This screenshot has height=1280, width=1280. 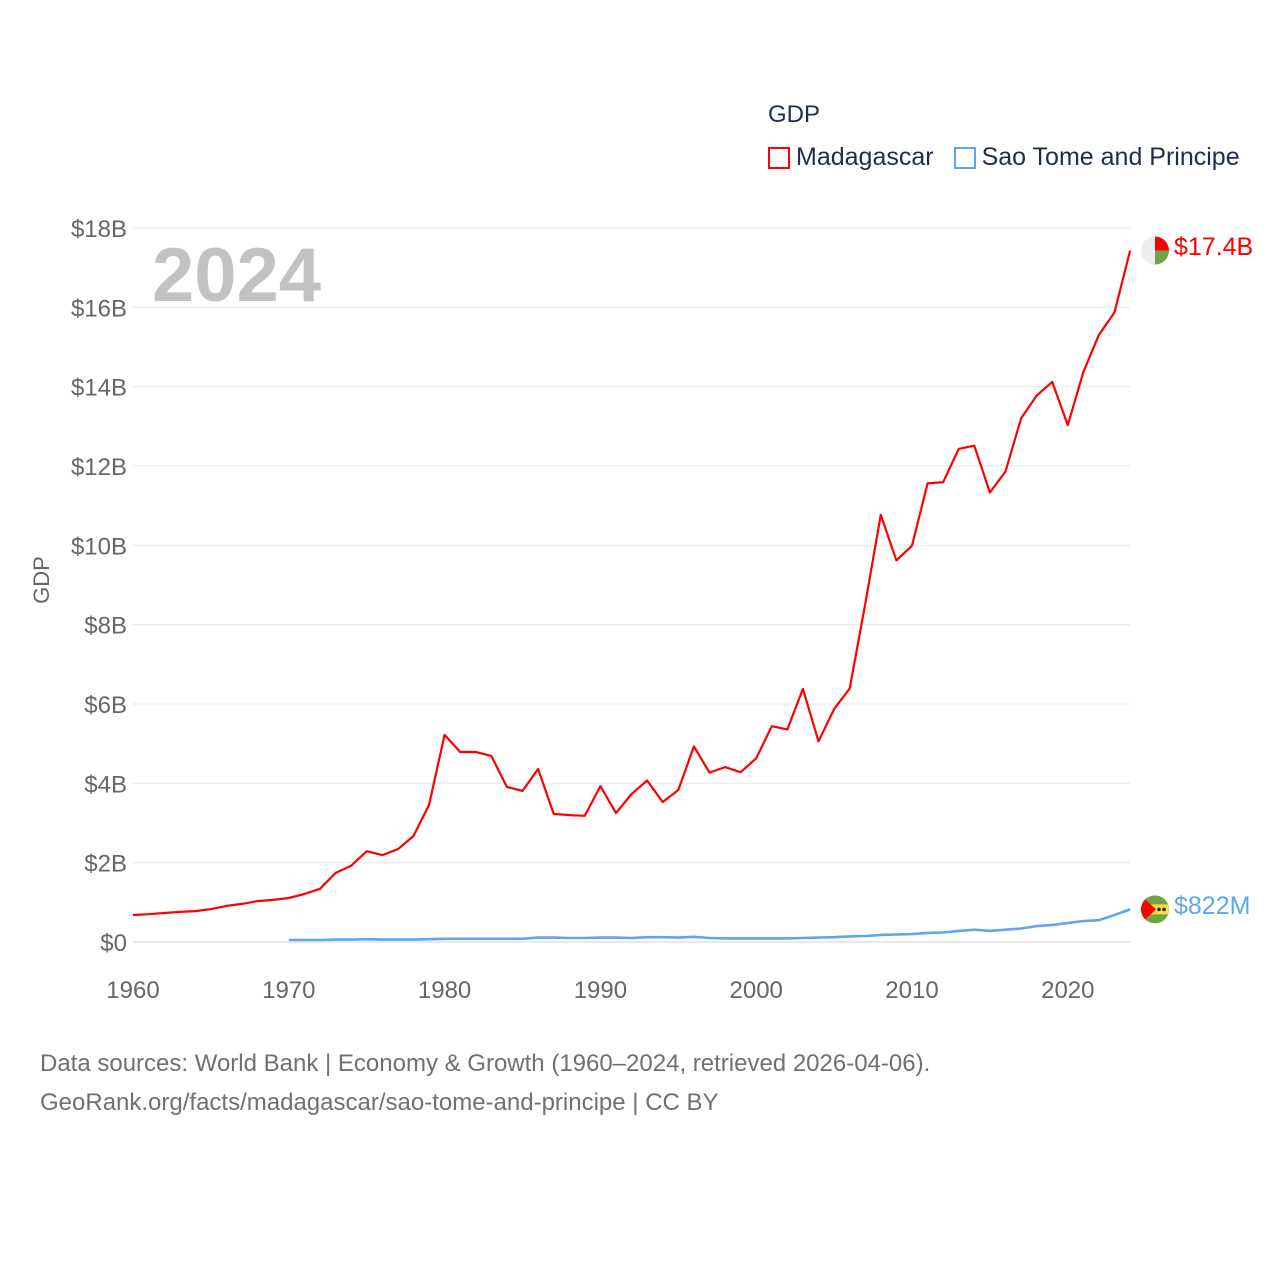 I want to click on x-tick-label: 2020, so click(x=1067, y=990).